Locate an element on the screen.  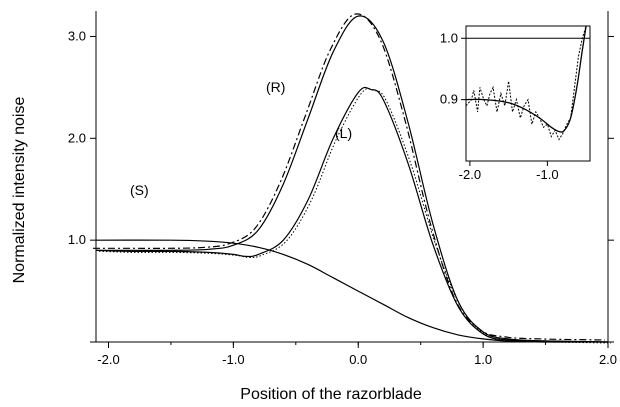
x-tick-label: -2.0 is located at coordinates (108, 359).